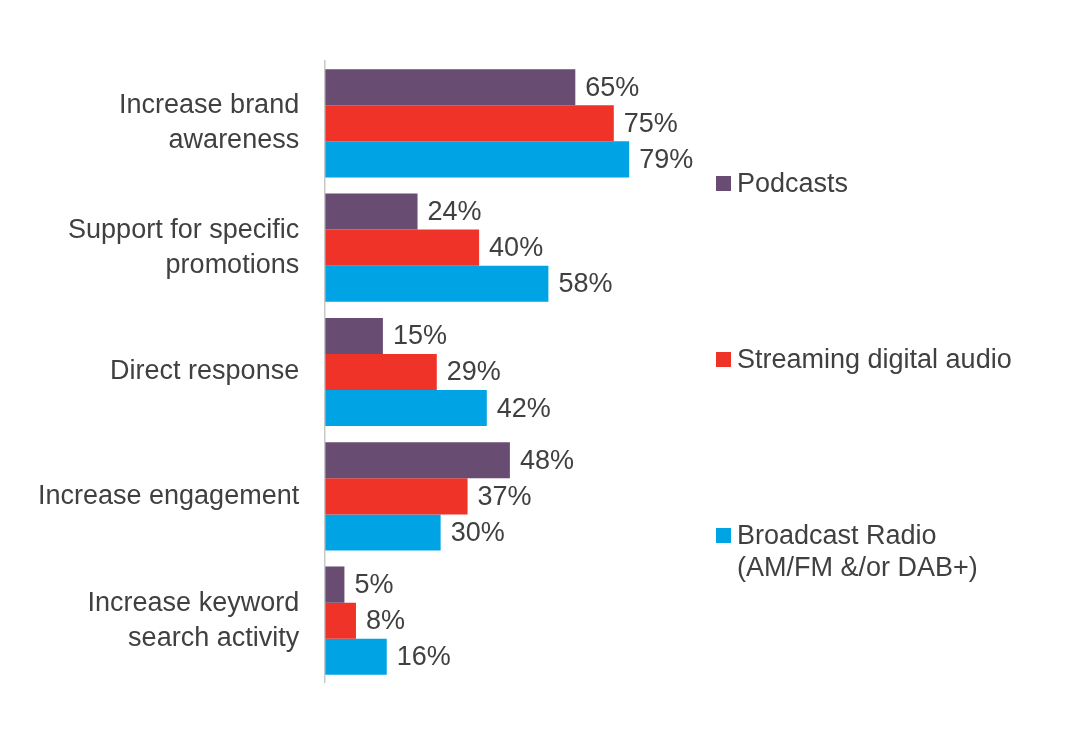 This screenshot has height=744, width=1068. Describe the element at coordinates (209, 122) in the screenshot. I see `y-tick-label: Increase brand awareness` at that location.